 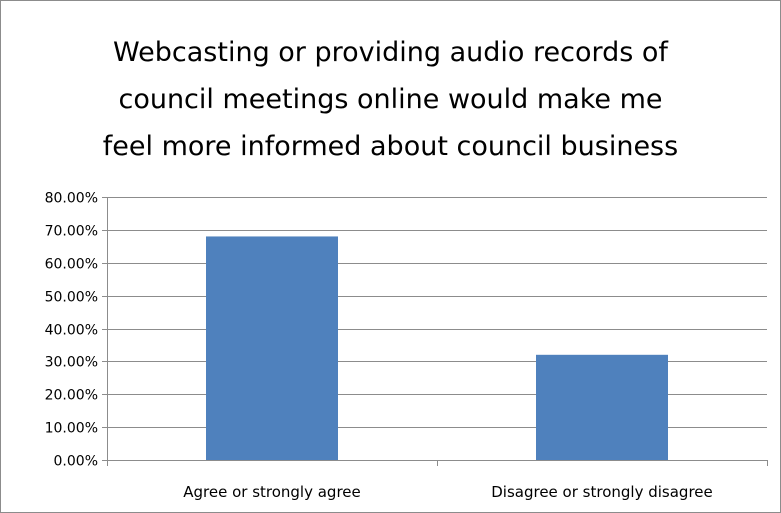 What do you see at coordinates (390, 52) in the screenshot?
I see `chart-title-line-1: Webcasting or providing audio records of` at bounding box center [390, 52].